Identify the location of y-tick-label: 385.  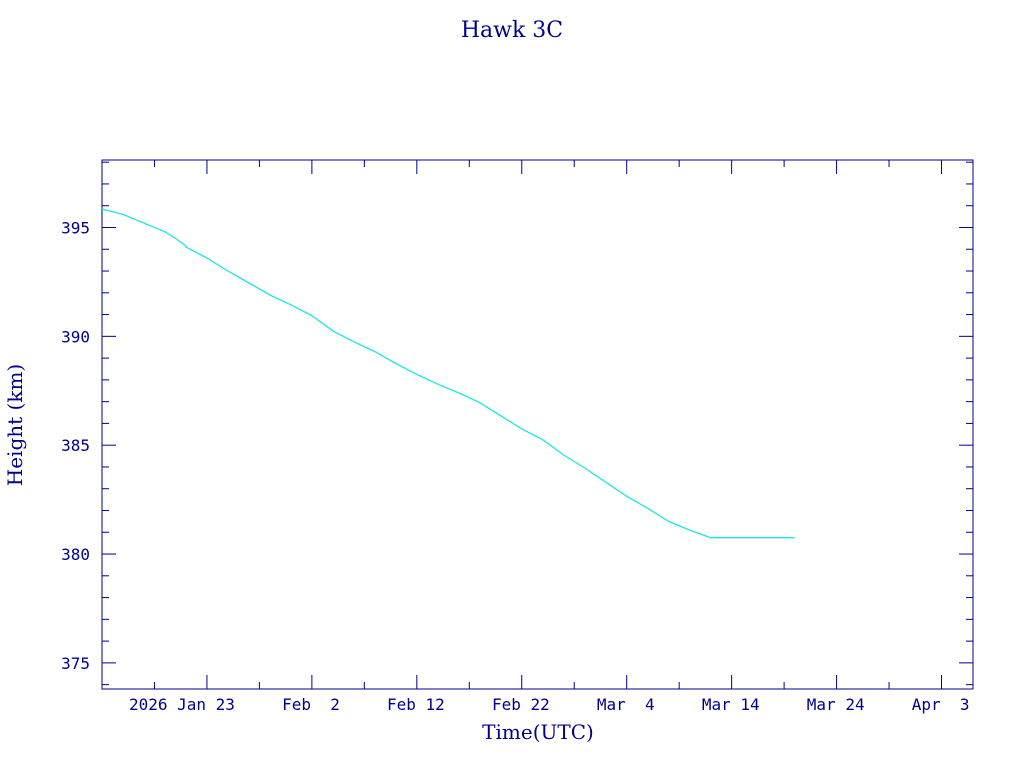
(75, 445).